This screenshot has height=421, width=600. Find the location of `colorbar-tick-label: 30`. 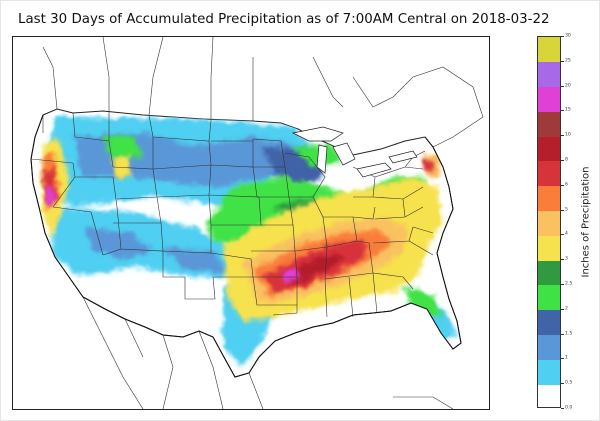

colorbar-tick-label: 30 is located at coordinates (568, 36).